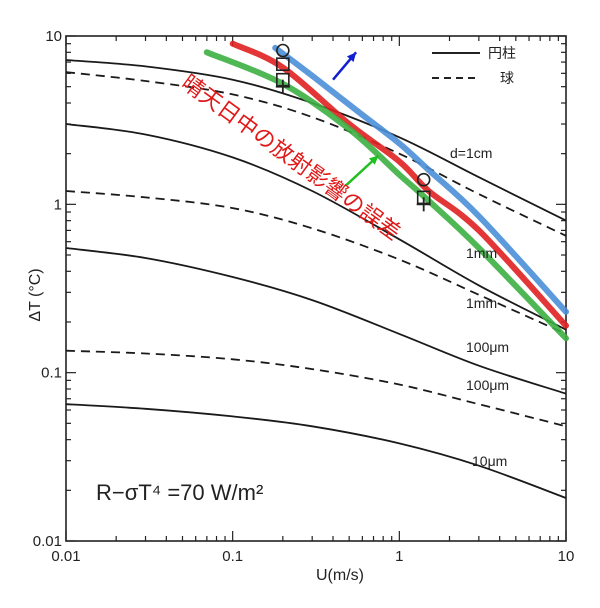 The image size is (600, 608). I want to click on y-tick-label: 10, so click(53, 36).